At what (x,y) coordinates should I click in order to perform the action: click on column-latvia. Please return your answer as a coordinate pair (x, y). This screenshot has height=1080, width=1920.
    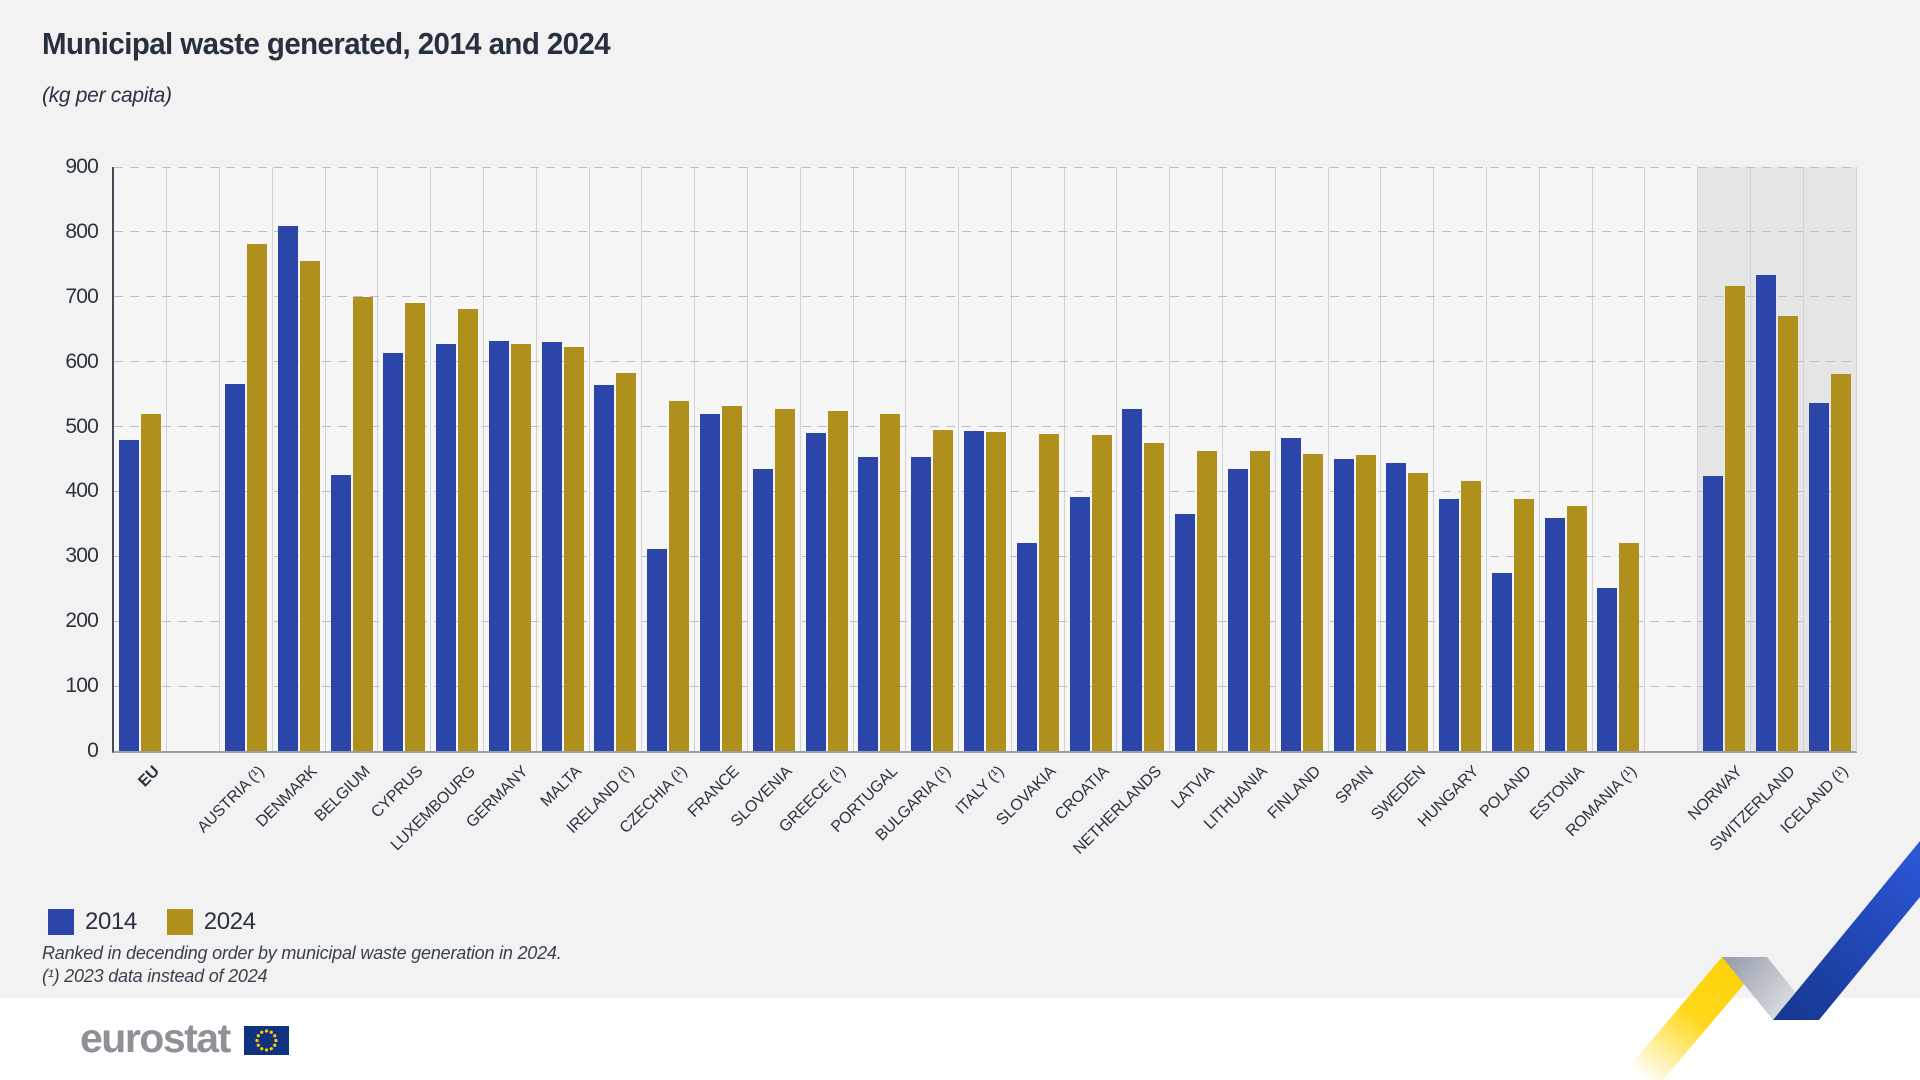
    Looking at the image, I should click on (1196, 459).